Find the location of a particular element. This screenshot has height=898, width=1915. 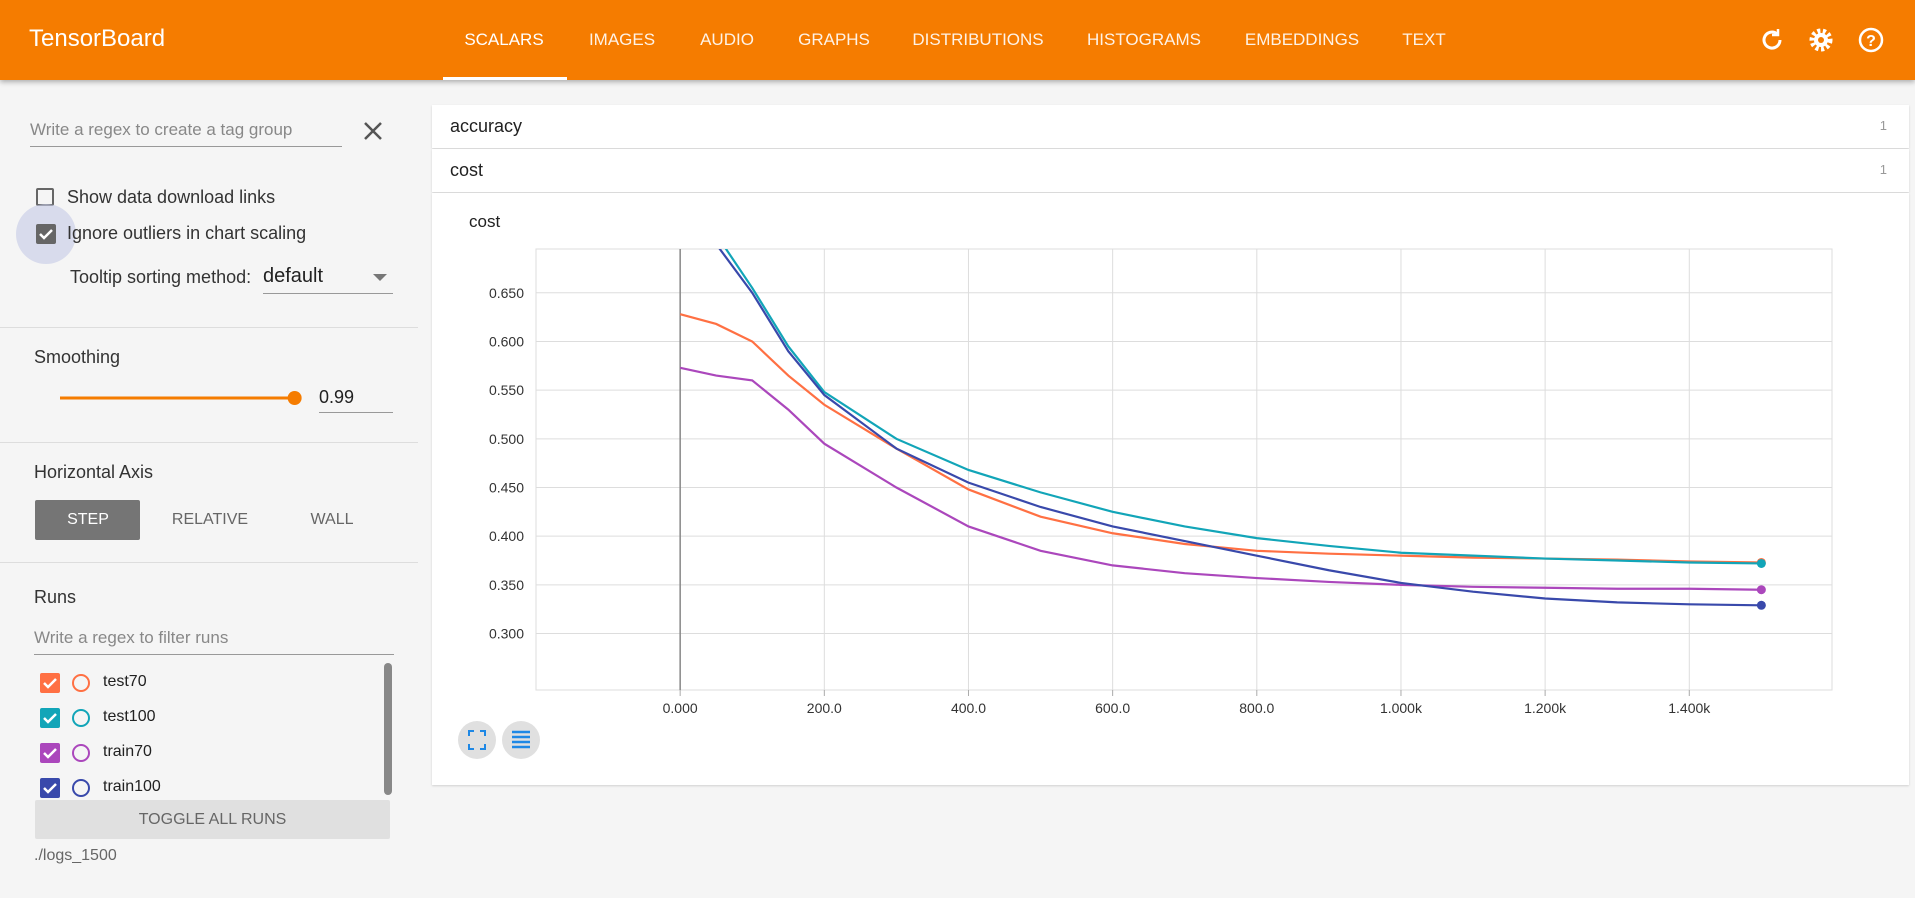

run-name: test100 is located at coordinates (129, 716).